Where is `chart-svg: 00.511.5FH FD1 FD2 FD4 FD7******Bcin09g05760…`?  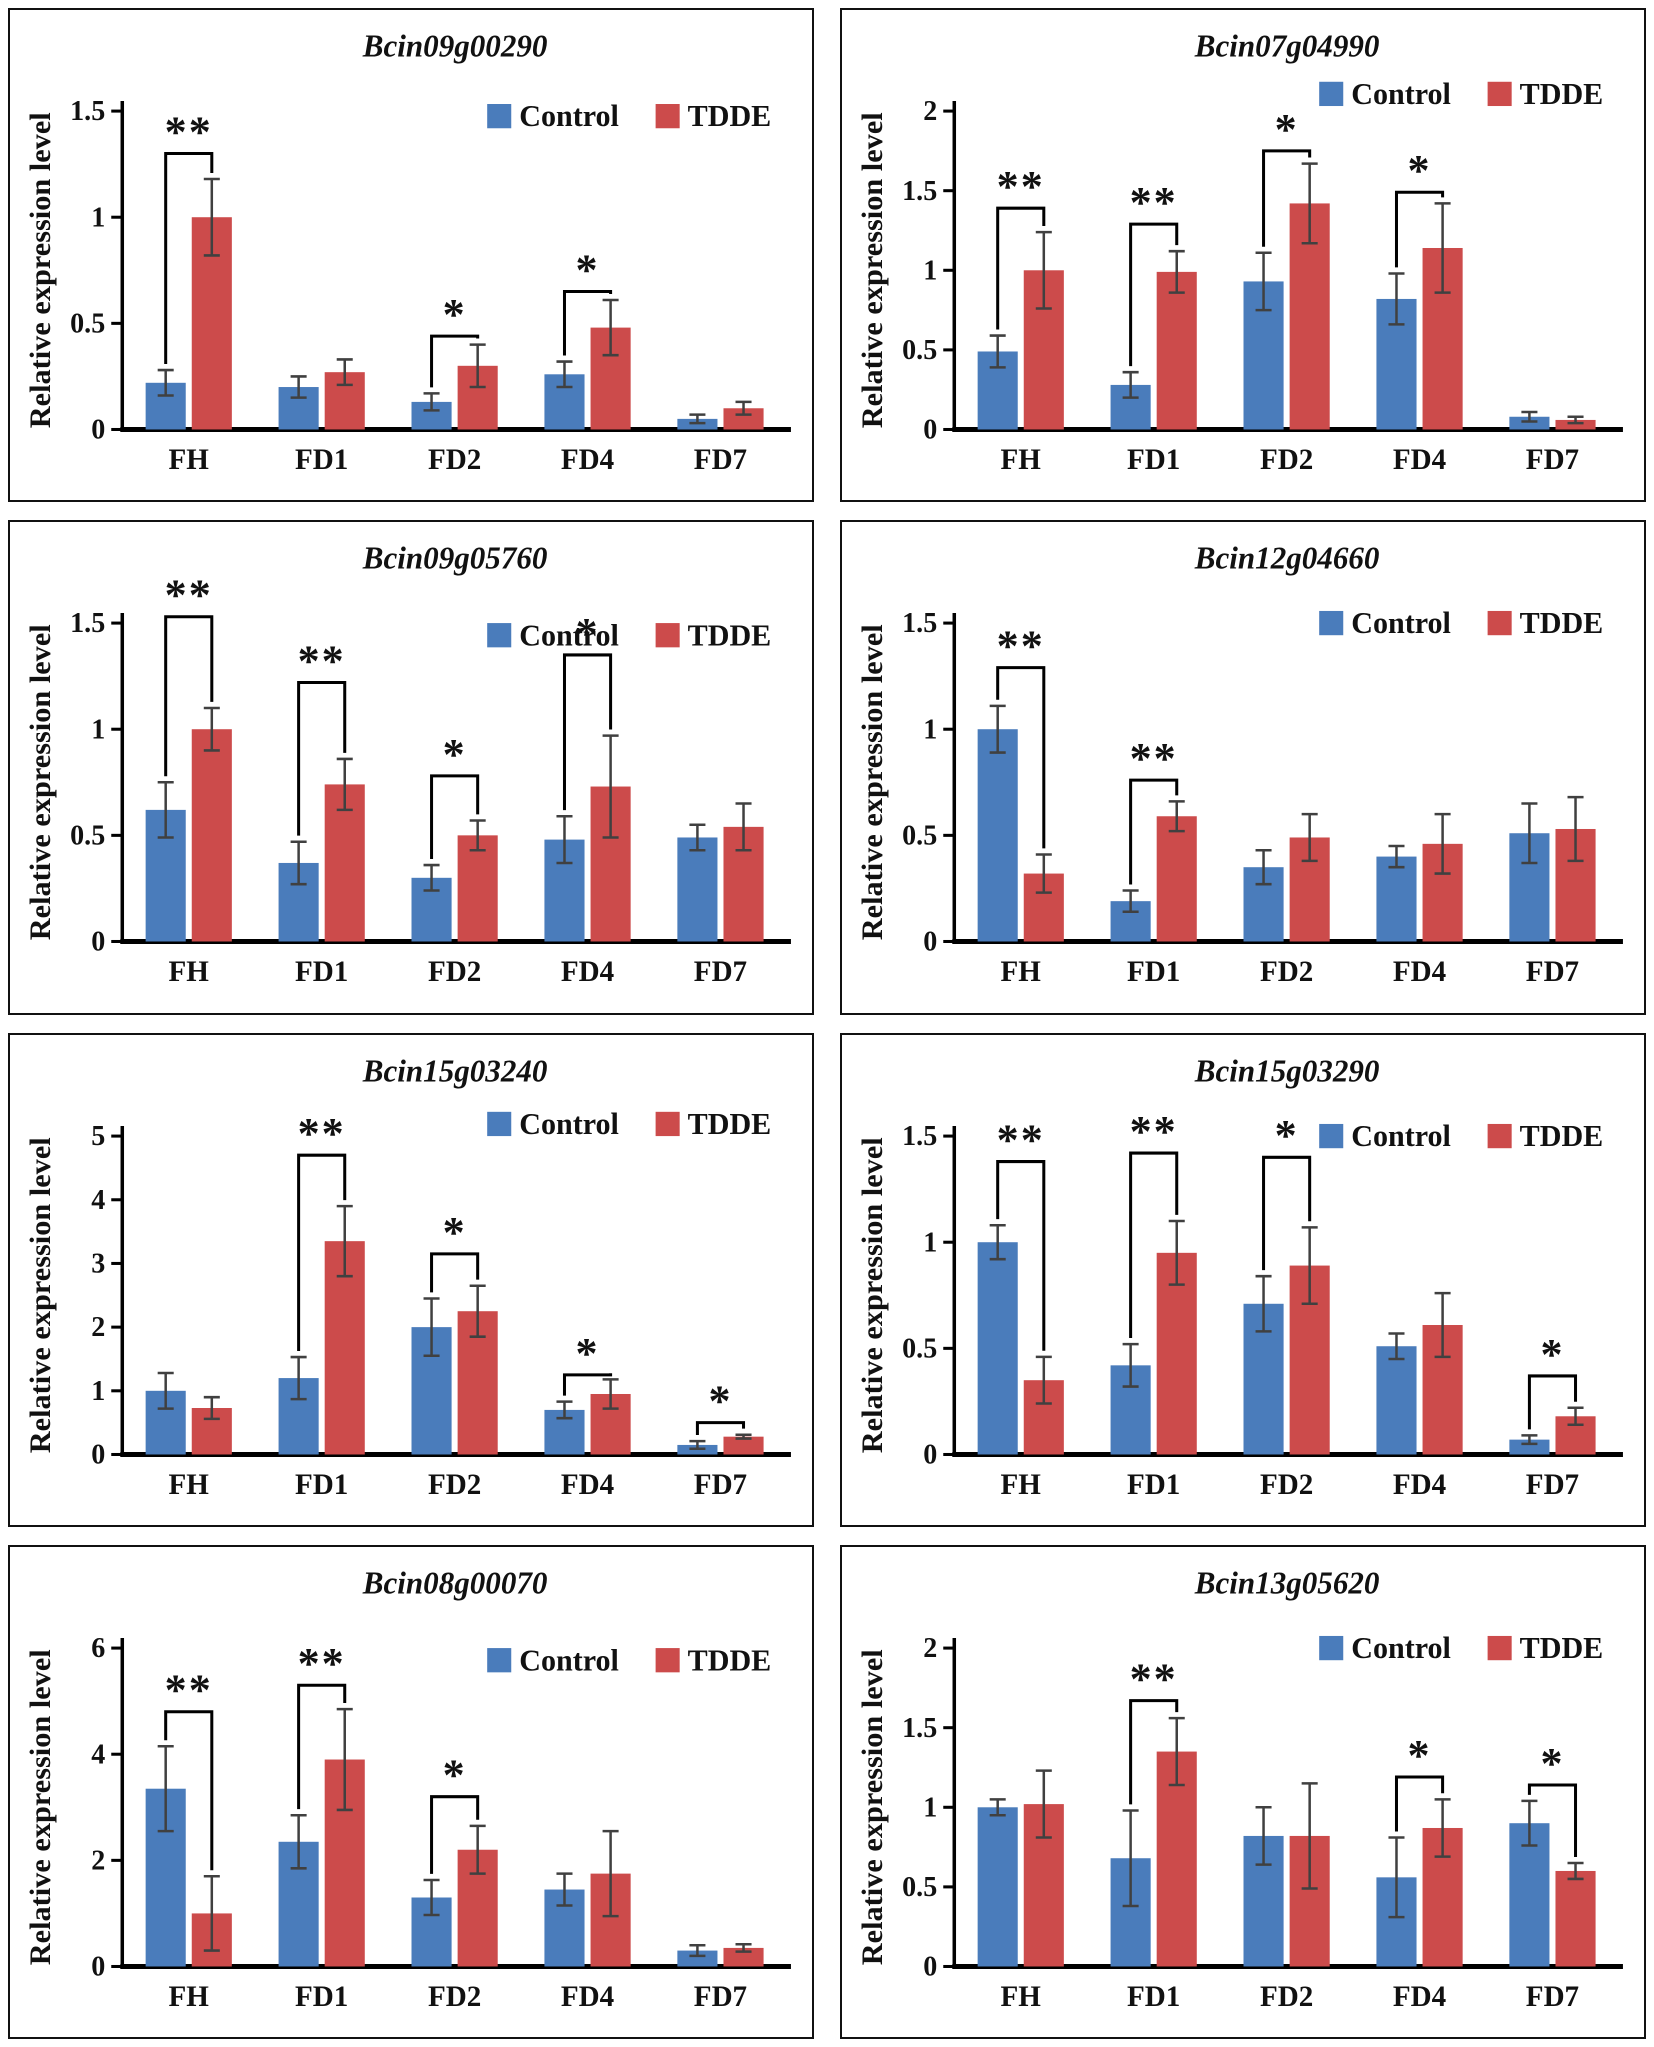 chart-svg: 00.511.5FH FD1 FD2 FD4 FD7******Bcin09g05760… is located at coordinates (407, 764).